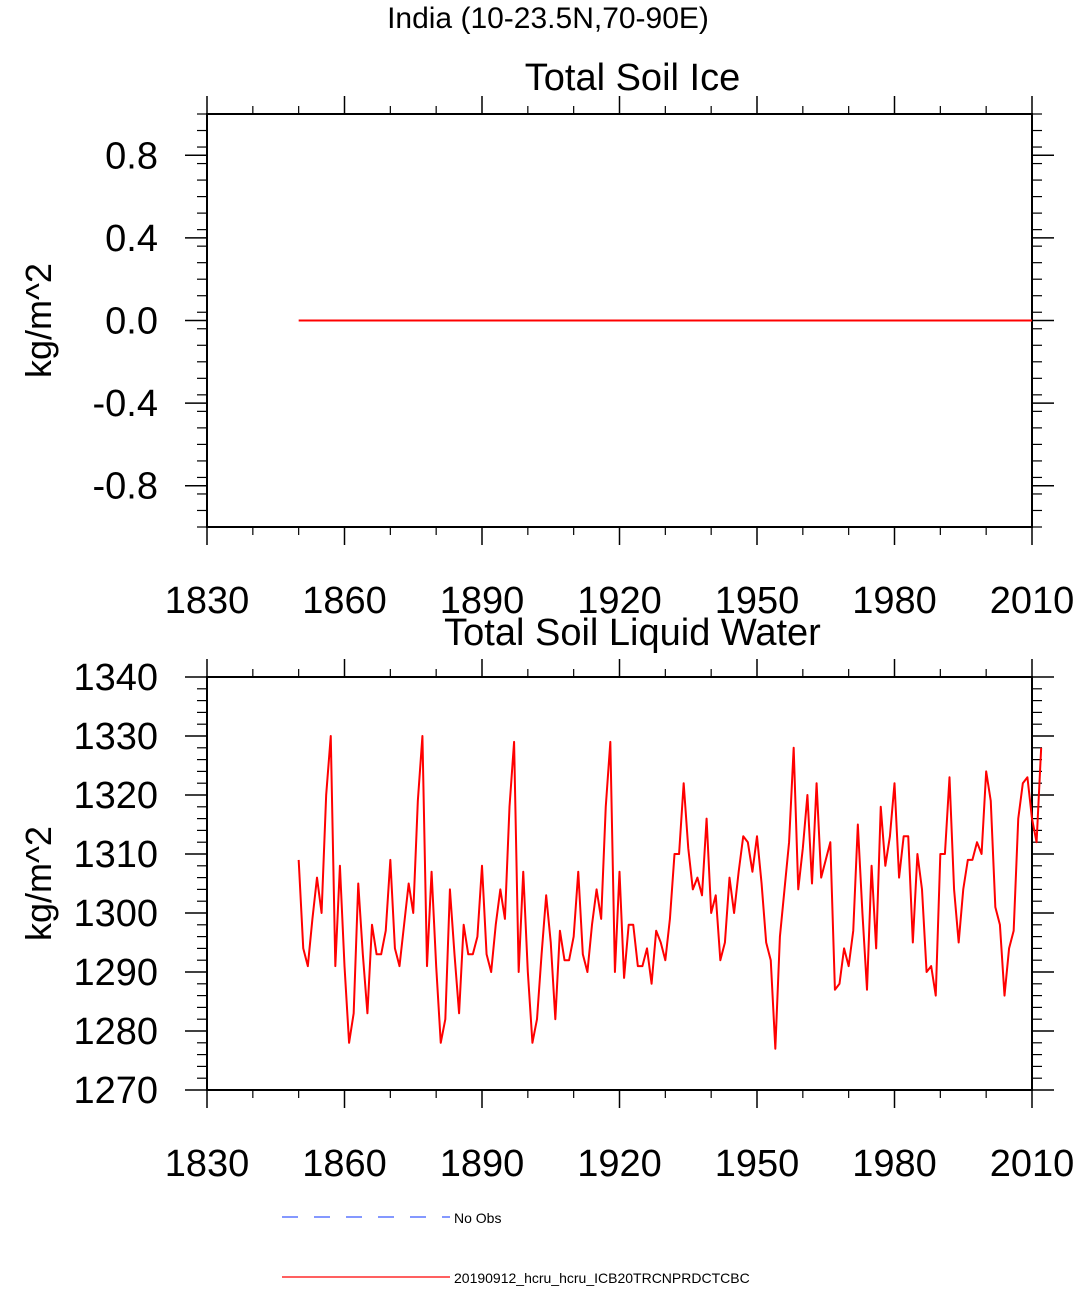 The image size is (1079, 1292). I want to click on y-tick-label: 1320, so click(115, 796).